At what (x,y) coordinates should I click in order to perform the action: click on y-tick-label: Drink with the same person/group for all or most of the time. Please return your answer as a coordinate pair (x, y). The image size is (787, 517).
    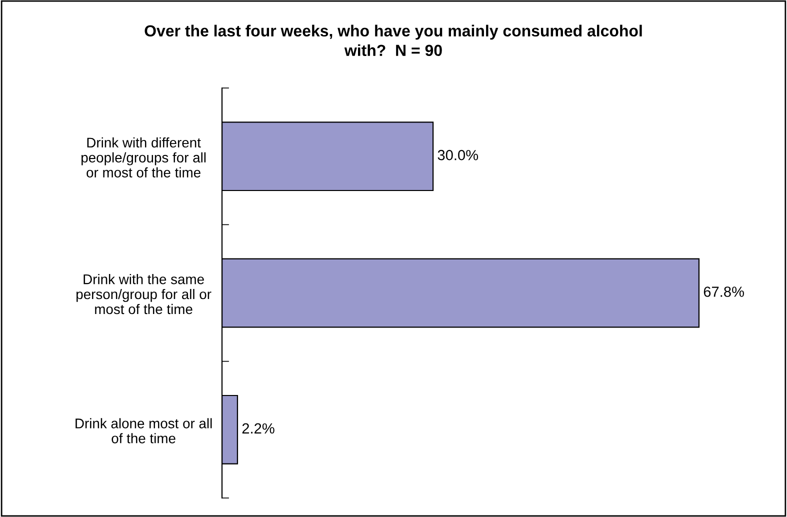
    Looking at the image, I should click on (144, 294).